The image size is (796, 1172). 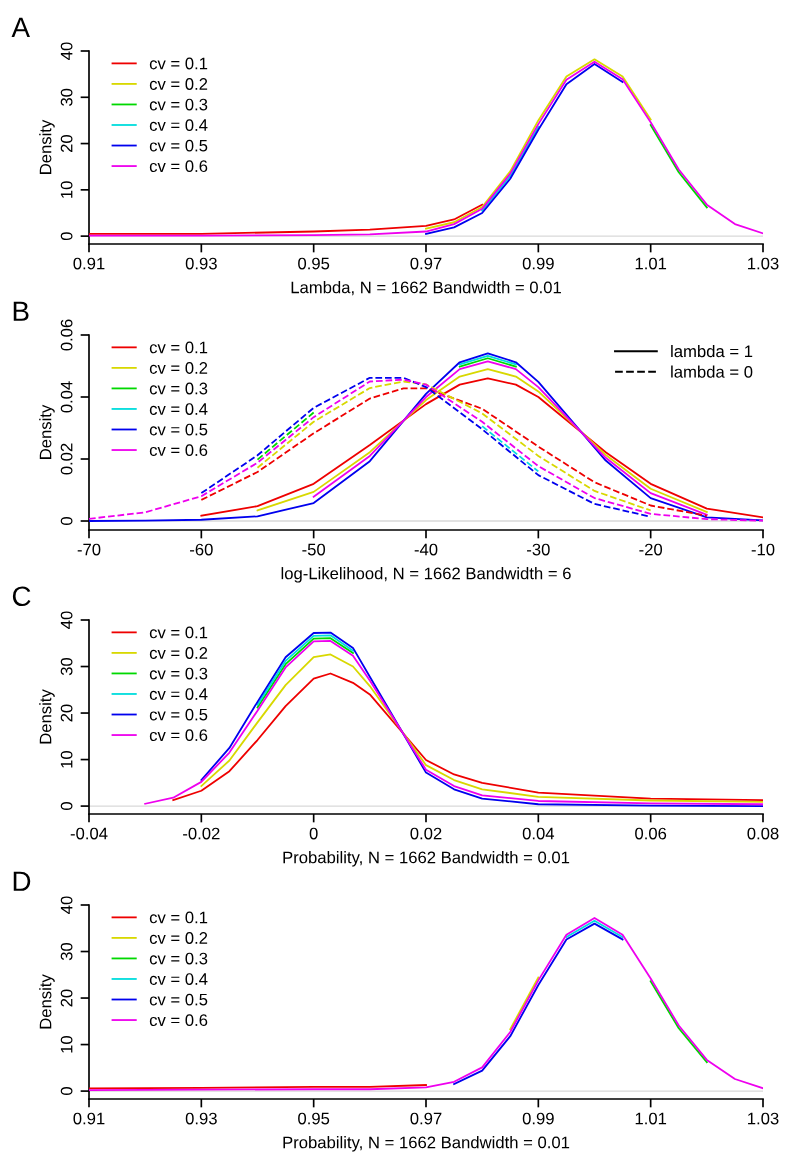 What do you see at coordinates (538, 549) in the screenshot?
I see `x-tick-label: -30` at bounding box center [538, 549].